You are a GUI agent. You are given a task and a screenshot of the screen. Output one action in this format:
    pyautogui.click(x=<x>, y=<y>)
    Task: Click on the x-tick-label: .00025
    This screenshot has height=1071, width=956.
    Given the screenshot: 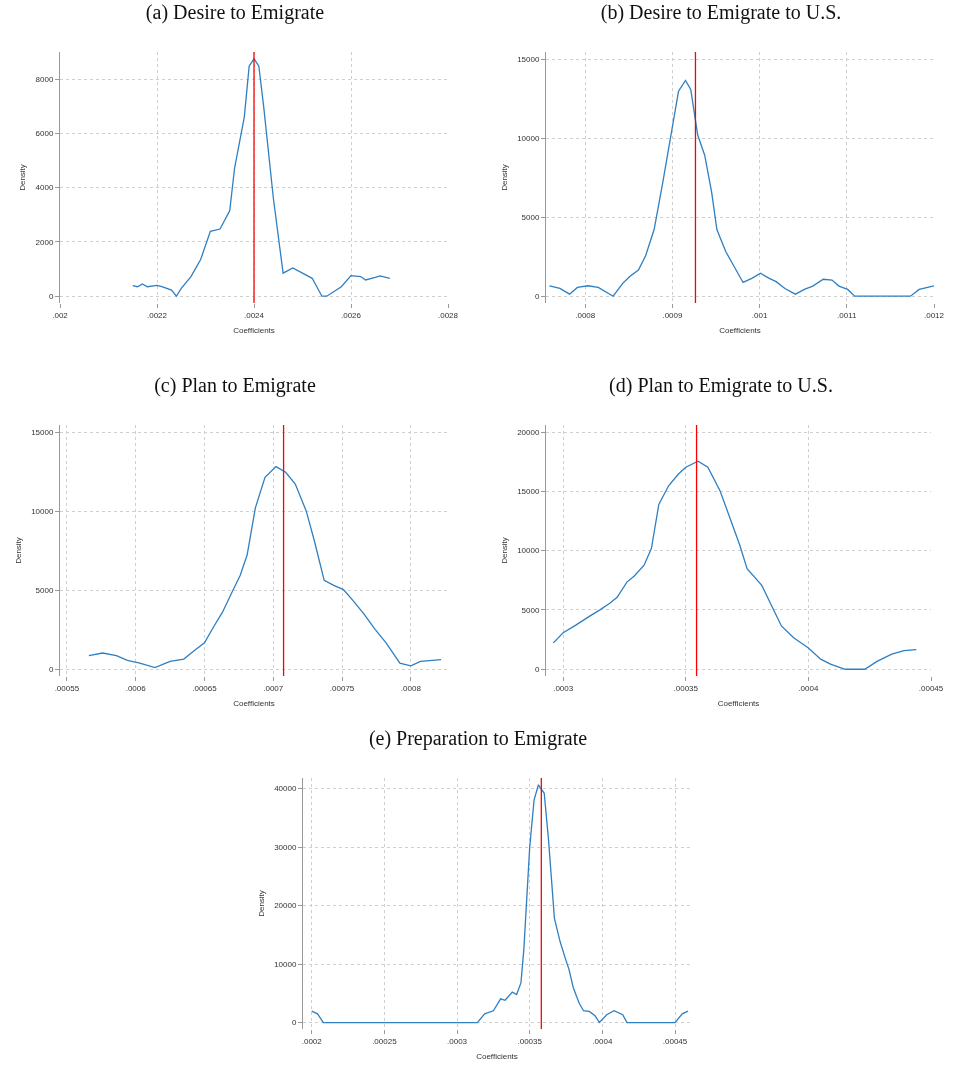 What is the action you would take?
    pyautogui.click(x=385, y=1041)
    